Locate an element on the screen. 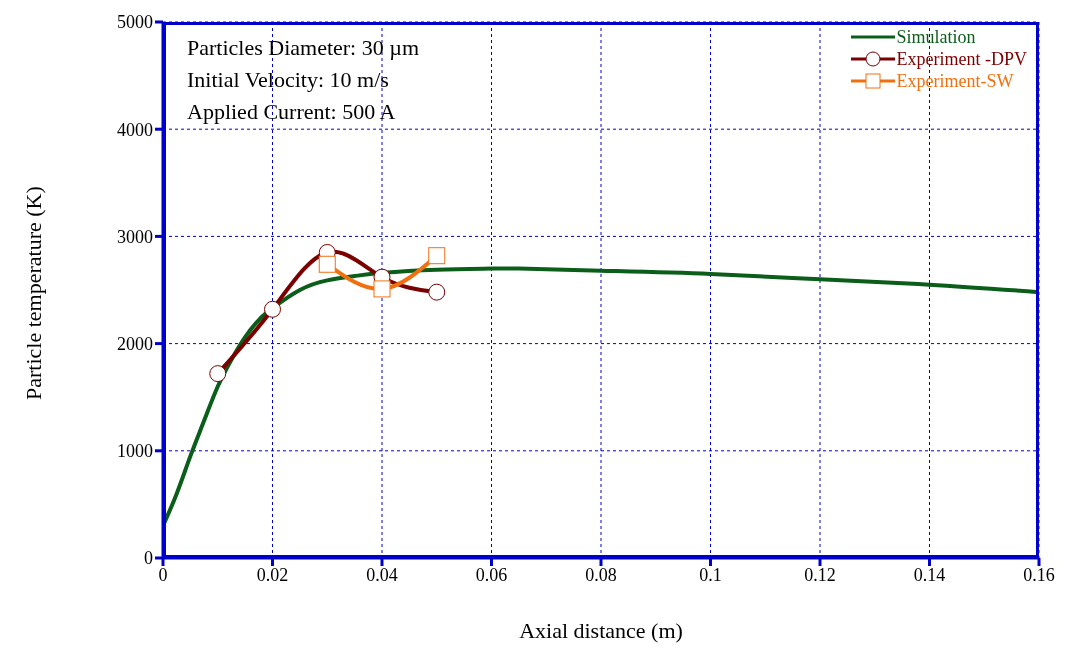 The width and height of the screenshot is (1069, 655). y-axis-title: Particle temperature (K) is located at coordinates (33, 293).